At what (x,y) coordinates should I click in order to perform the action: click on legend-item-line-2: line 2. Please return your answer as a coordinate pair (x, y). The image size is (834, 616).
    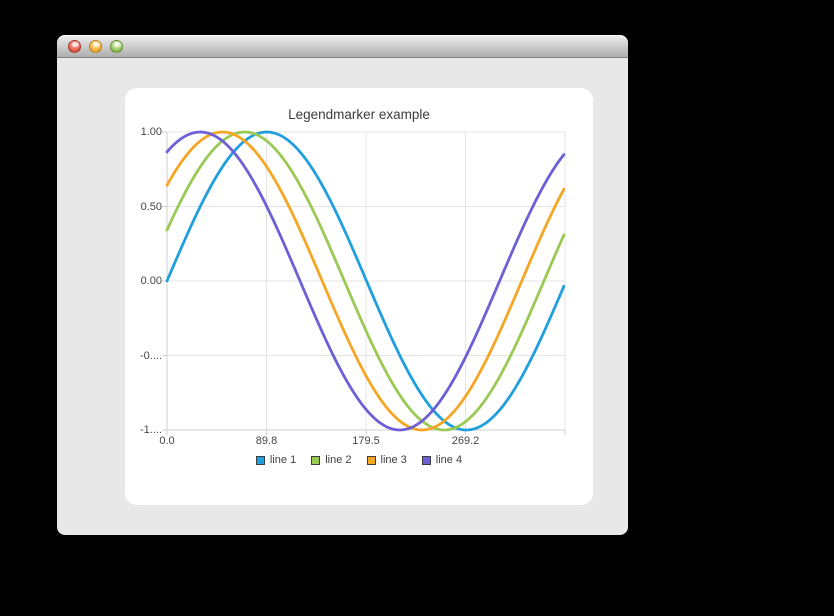
    Looking at the image, I should click on (331, 460).